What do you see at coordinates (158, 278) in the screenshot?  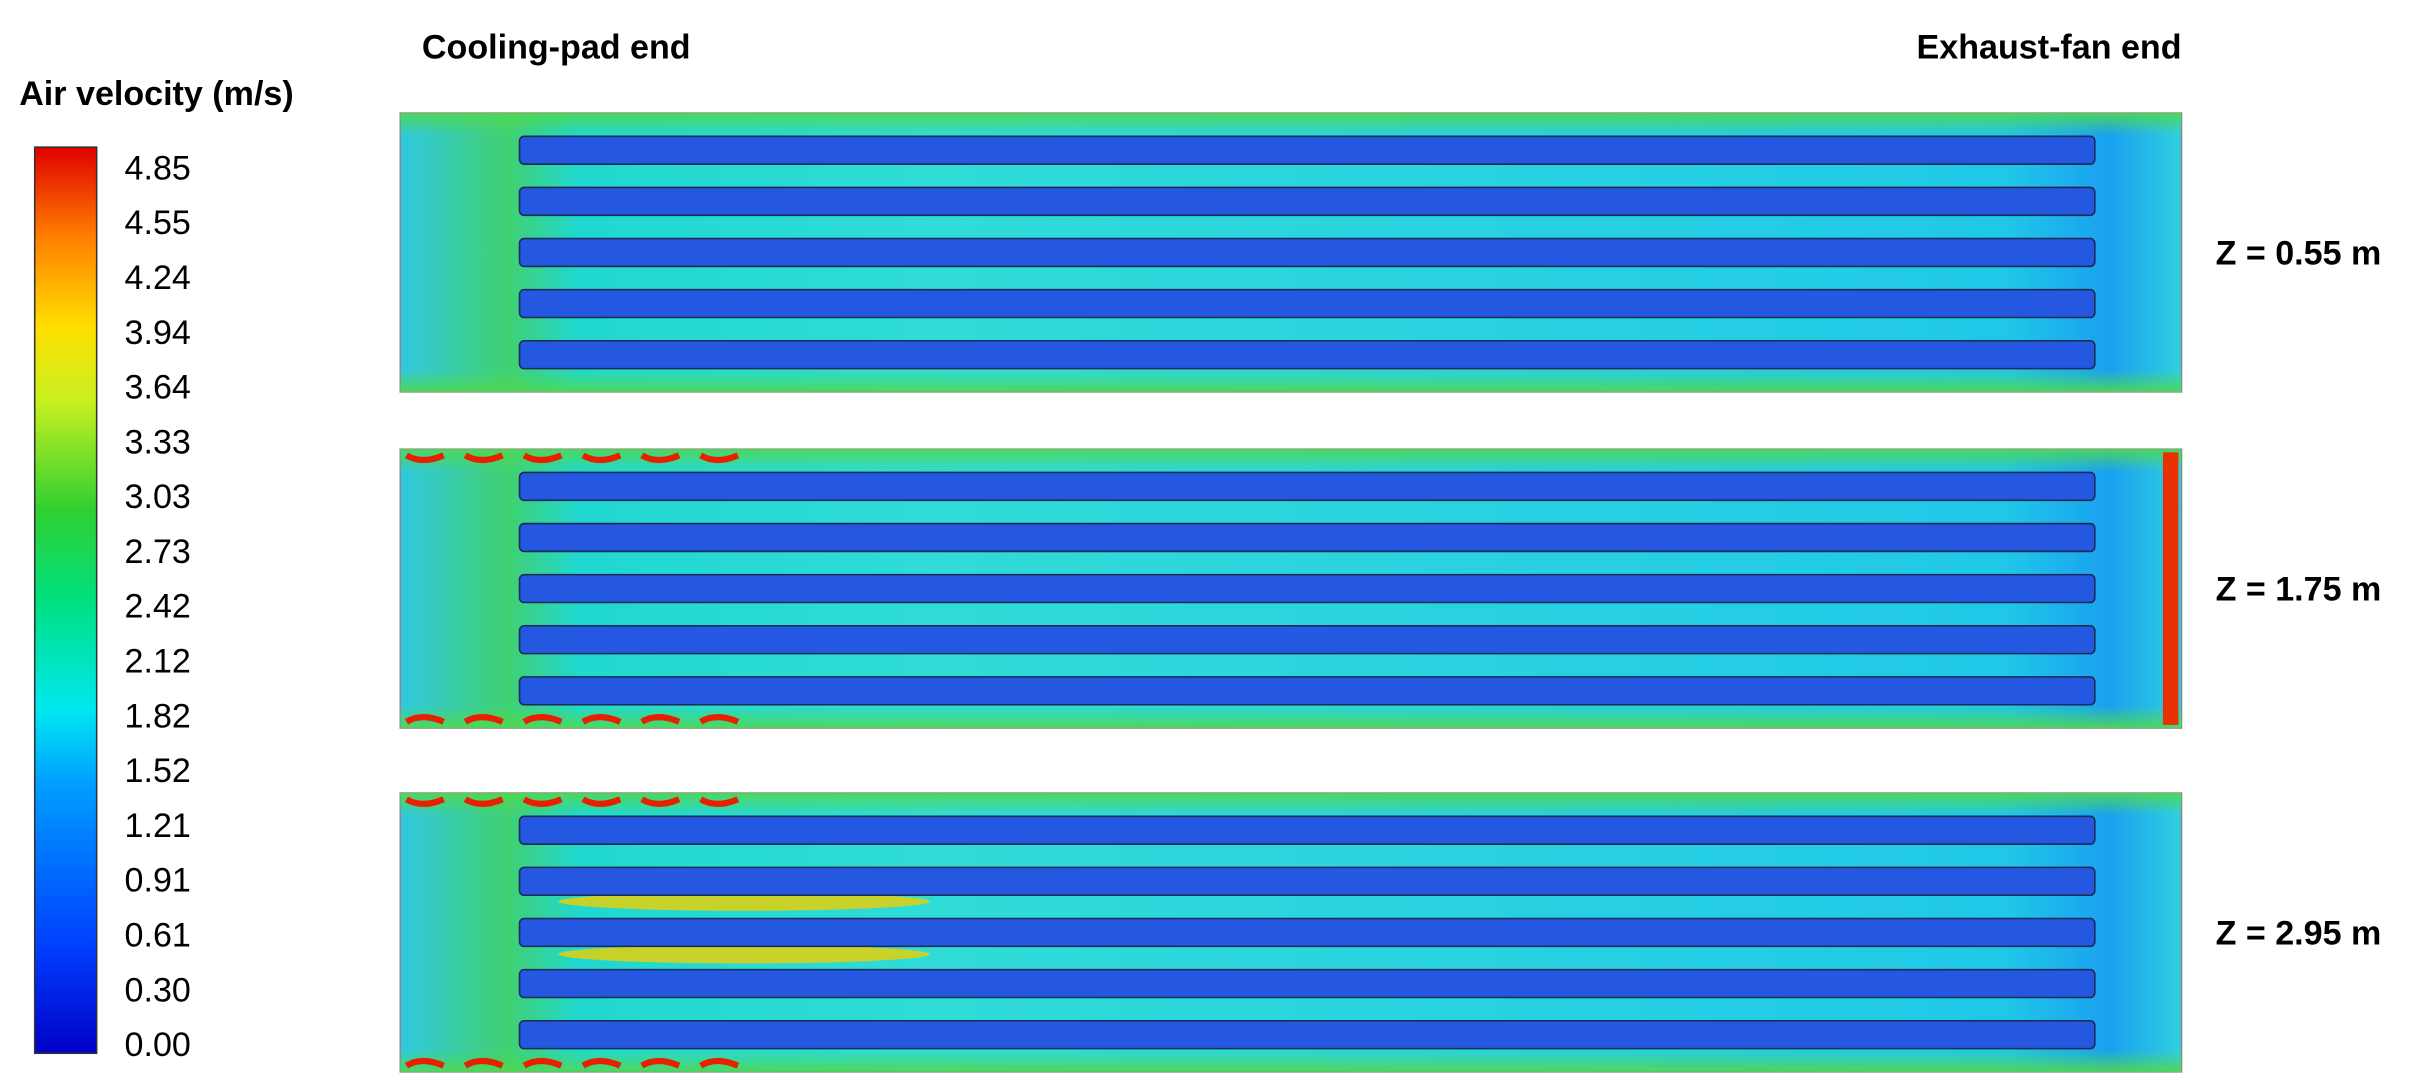 I see `colorbar-tick-label: 4.24` at bounding box center [158, 278].